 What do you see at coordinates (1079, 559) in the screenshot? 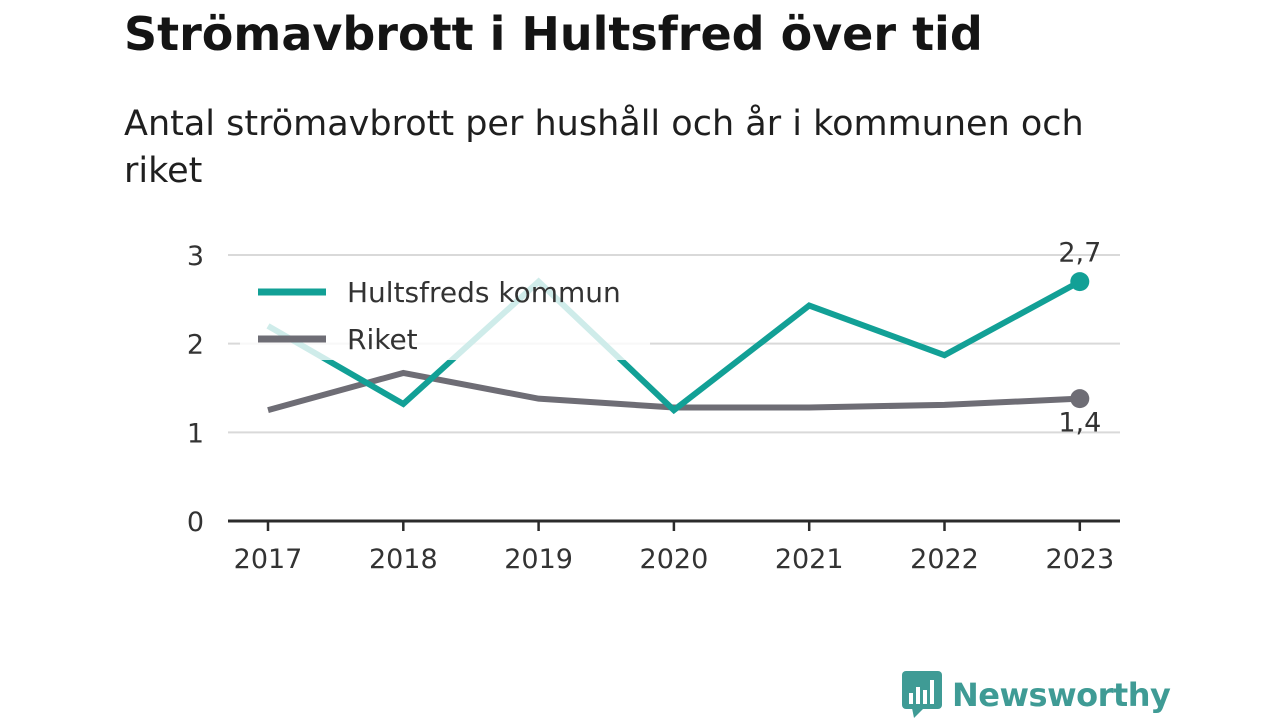
I see `x-tick-label: 2023` at bounding box center [1079, 559].